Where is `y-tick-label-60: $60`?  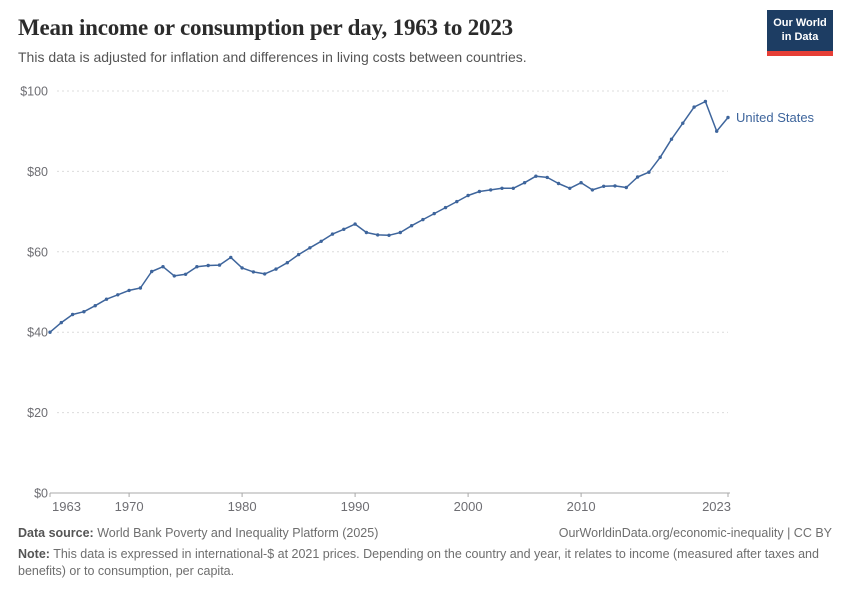 y-tick-label-60: $60 is located at coordinates (37, 252).